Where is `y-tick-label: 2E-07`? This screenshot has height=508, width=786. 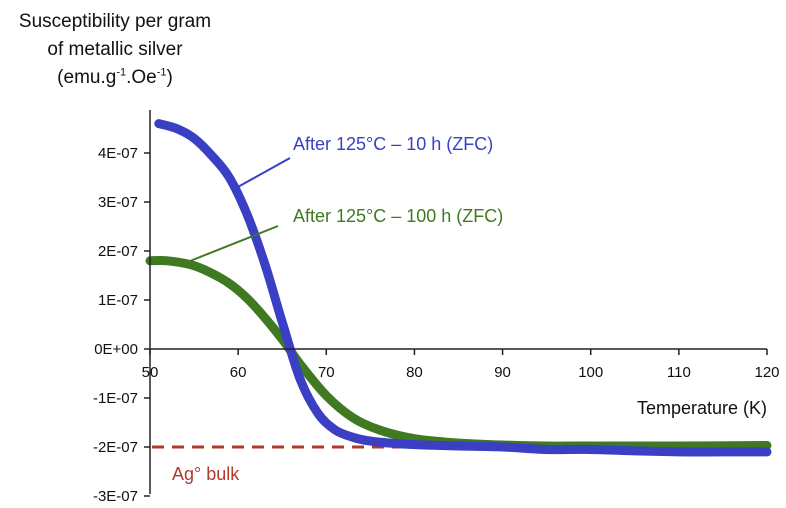
y-tick-label: 2E-07 is located at coordinates (118, 251).